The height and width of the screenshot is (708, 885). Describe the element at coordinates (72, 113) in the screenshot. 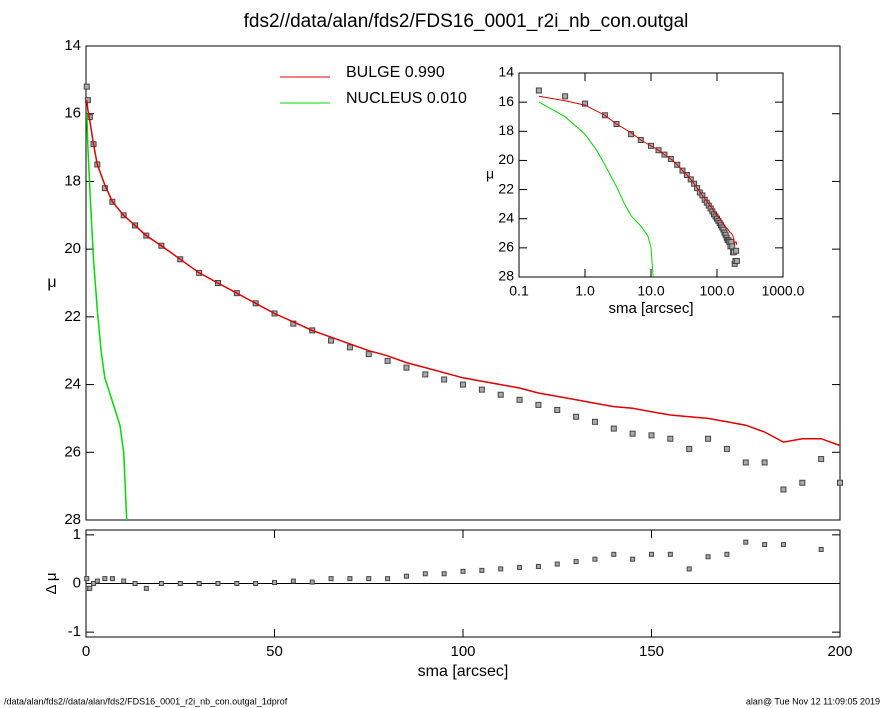

I see `y-tick-label: 16` at that location.